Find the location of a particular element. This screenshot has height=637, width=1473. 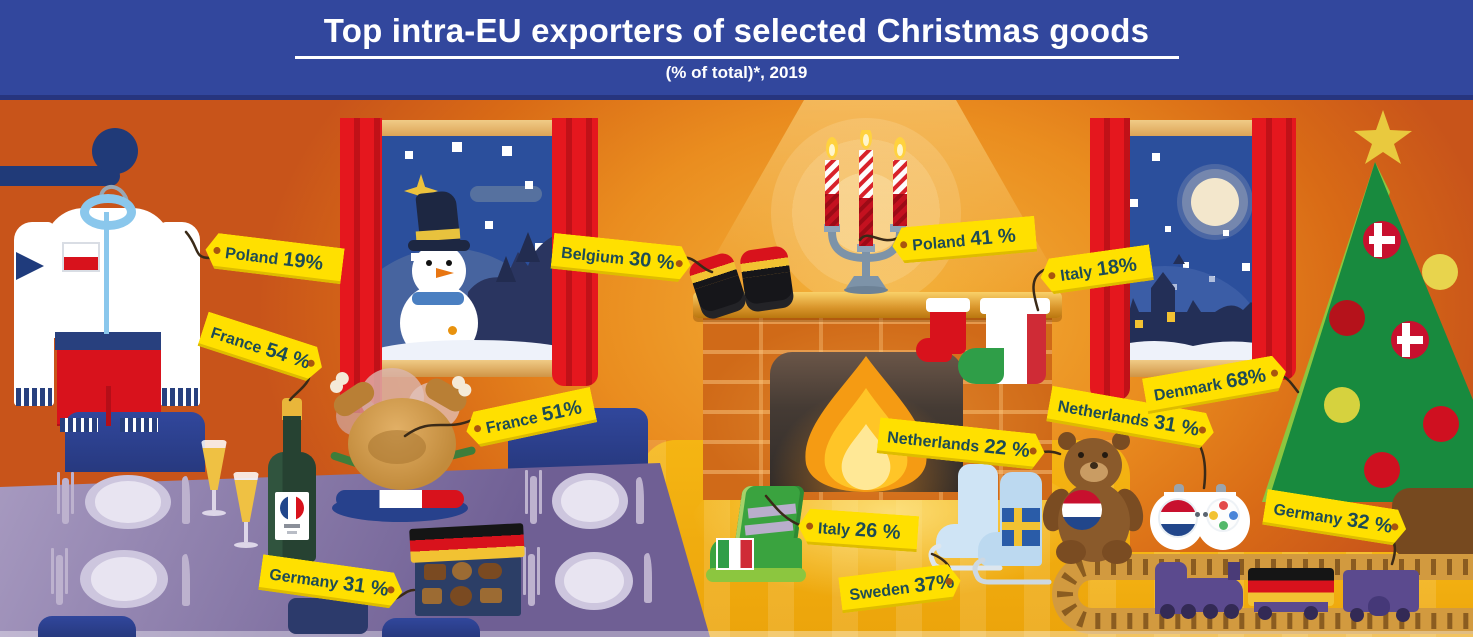

left-window-top-frame is located at coordinates (470, 128).